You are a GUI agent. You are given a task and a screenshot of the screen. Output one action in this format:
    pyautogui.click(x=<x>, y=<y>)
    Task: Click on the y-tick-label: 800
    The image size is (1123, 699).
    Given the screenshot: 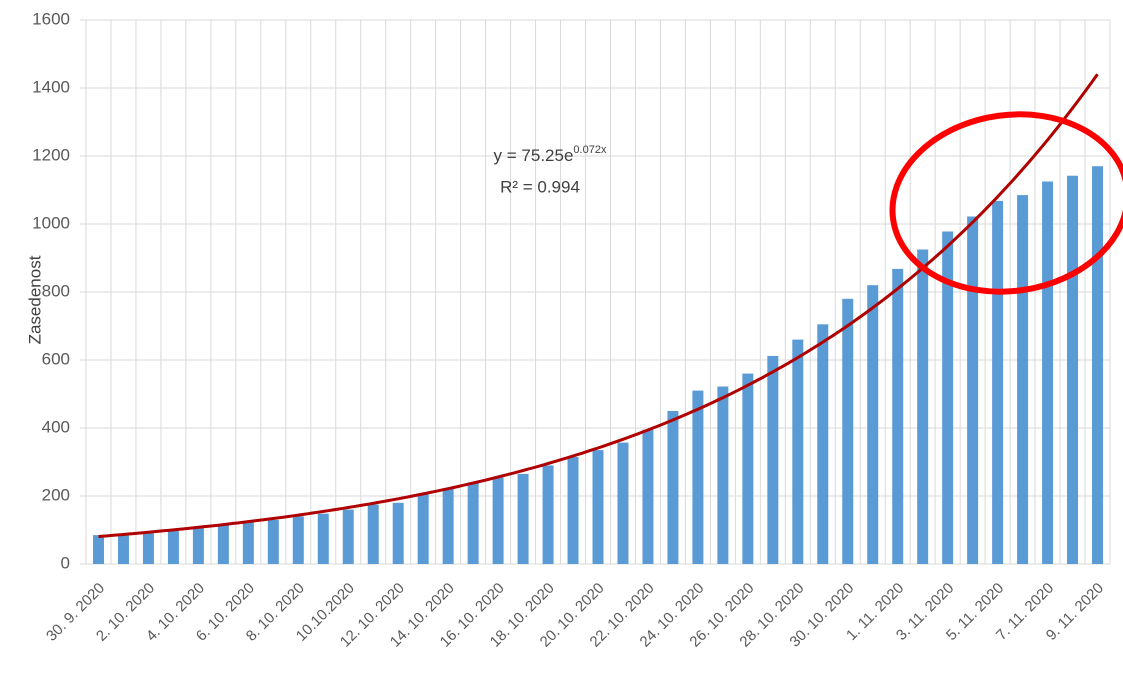 What is the action you would take?
    pyautogui.click(x=56, y=290)
    